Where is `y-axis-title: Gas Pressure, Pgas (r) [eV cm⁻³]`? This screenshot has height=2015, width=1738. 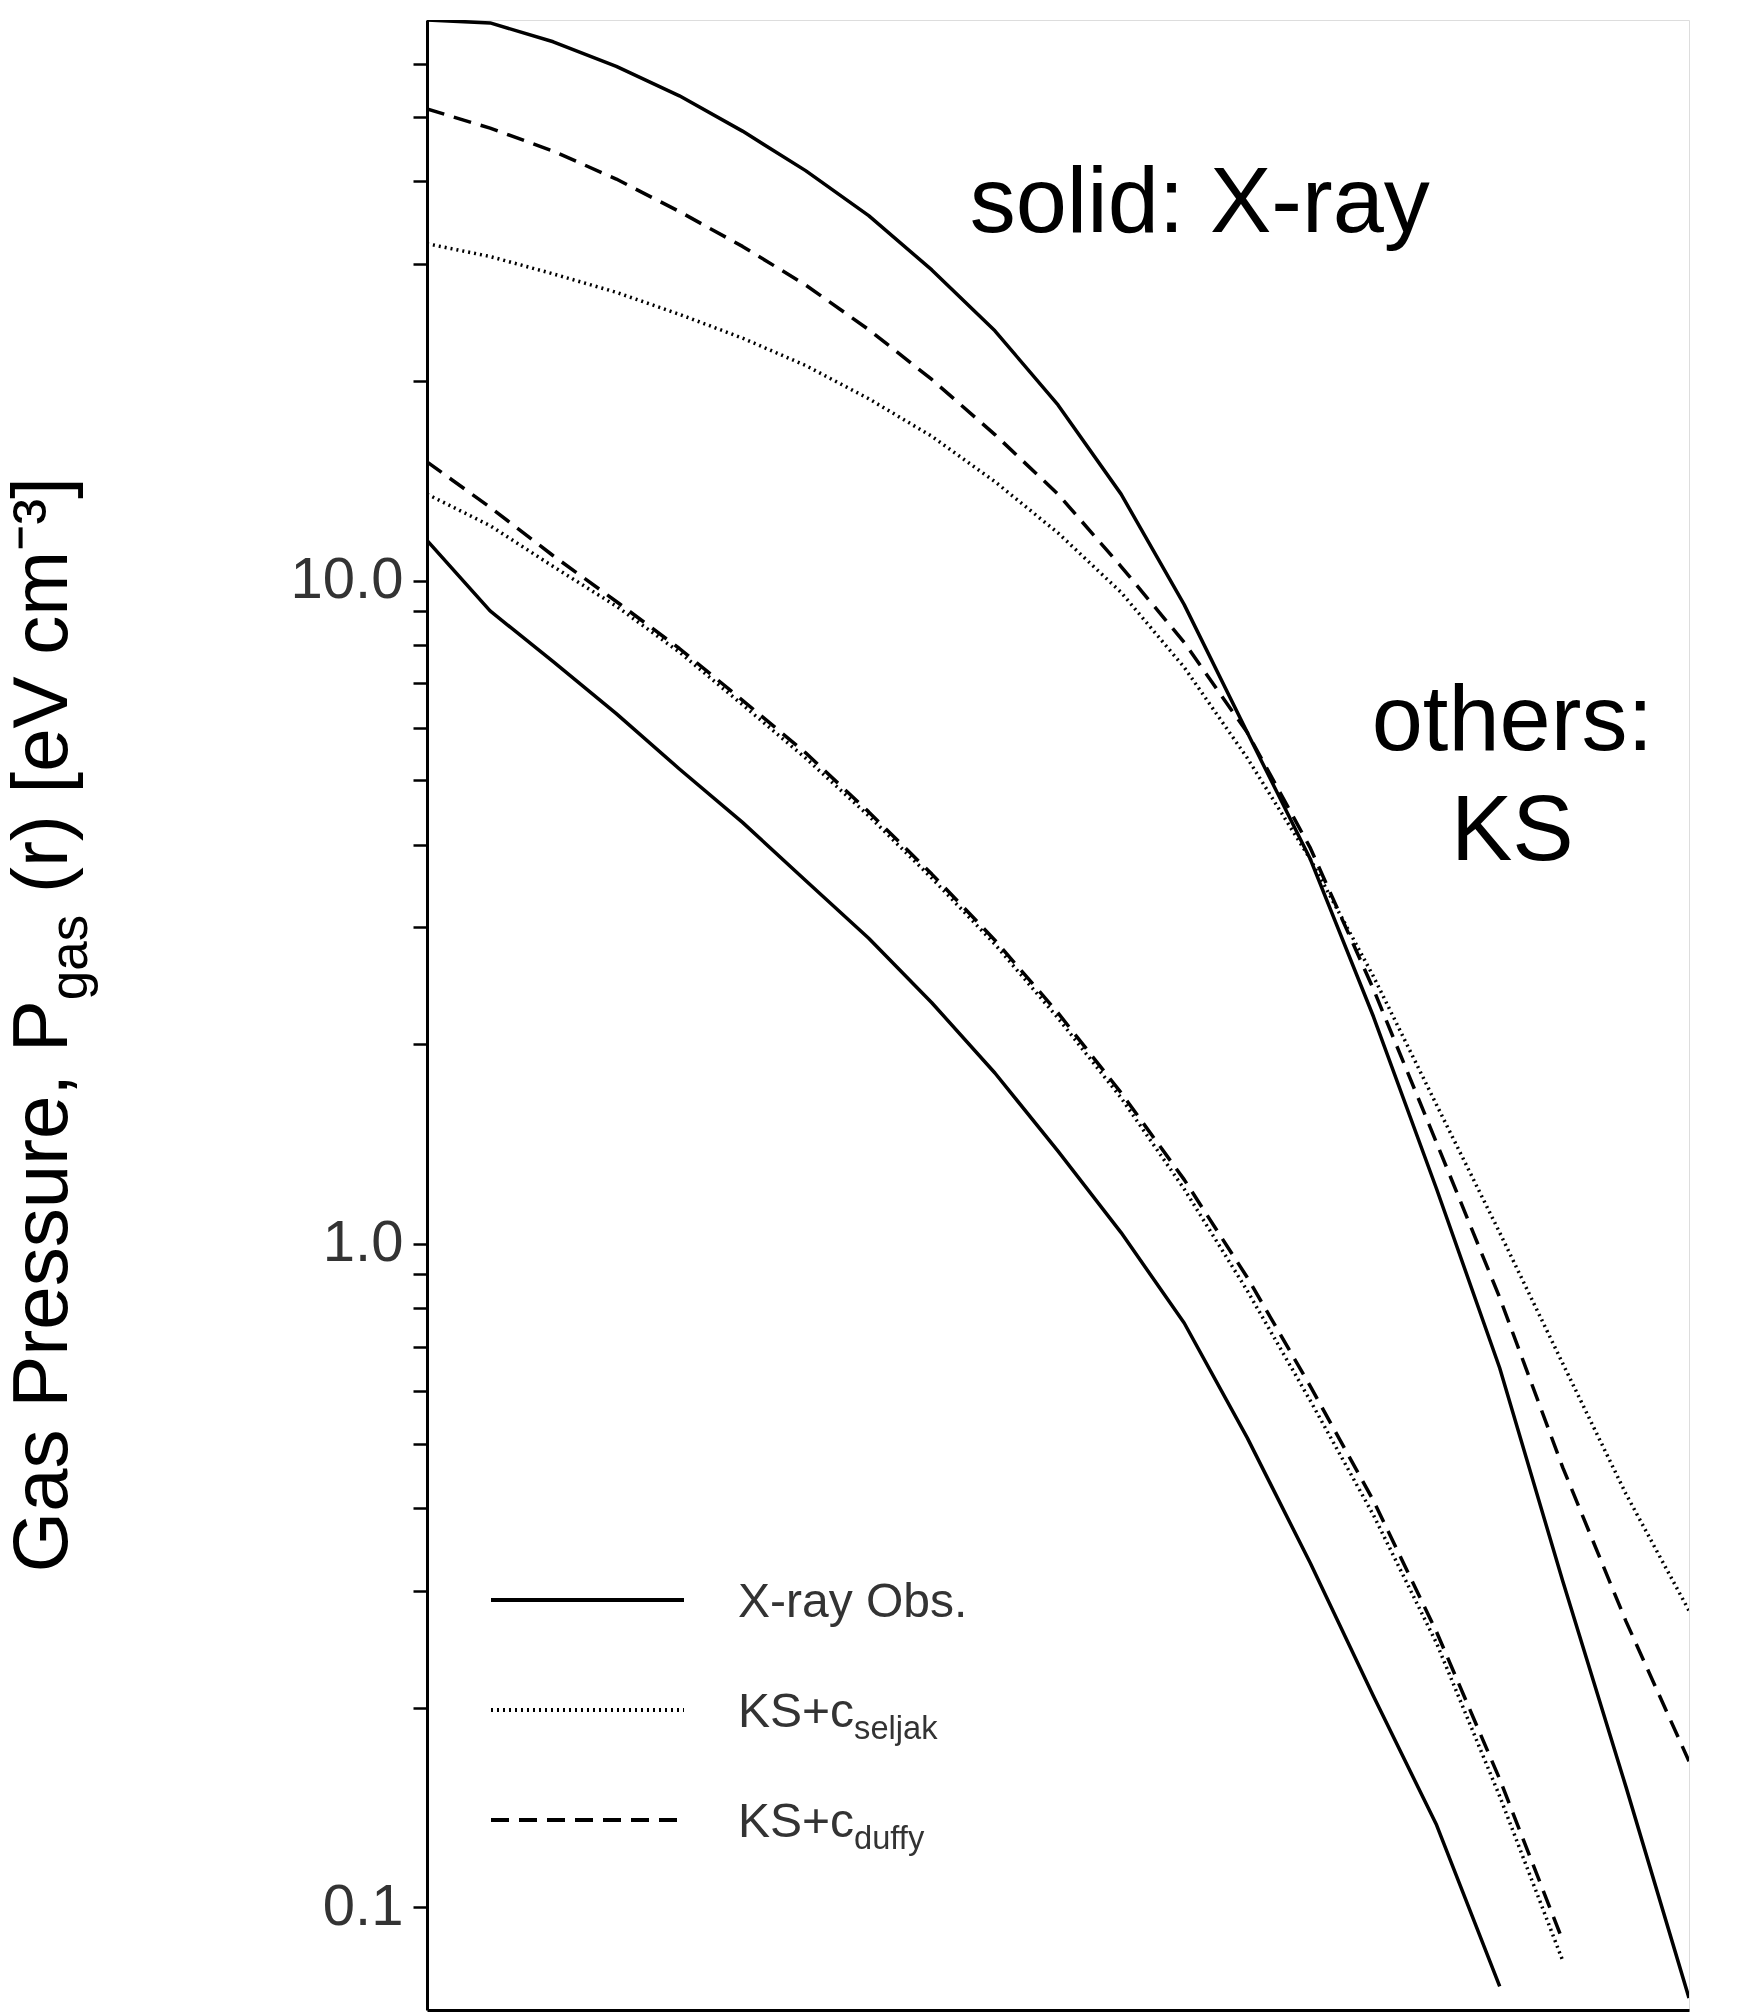
y-axis-title: Gas Pressure, Pgas (r) [eV cm⁻³] is located at coordinates (49, 1025).